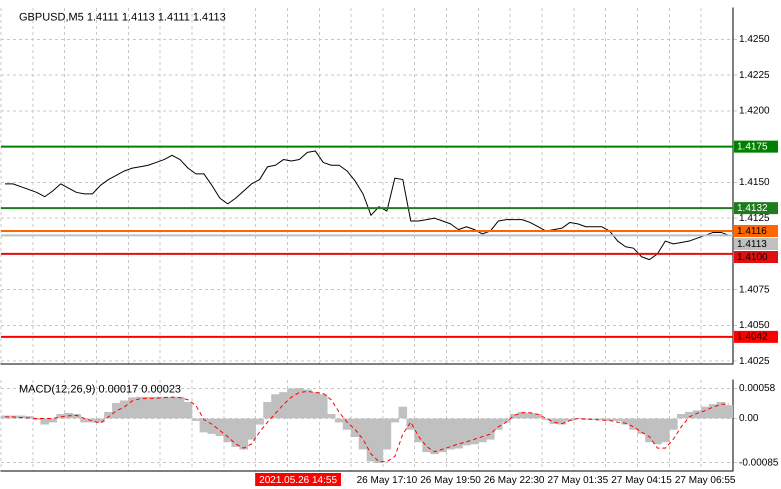 Image resolution: width=781 pixels, height=489 pixels. I want to click on y-tick-label: 0.00, so click(749, 418).